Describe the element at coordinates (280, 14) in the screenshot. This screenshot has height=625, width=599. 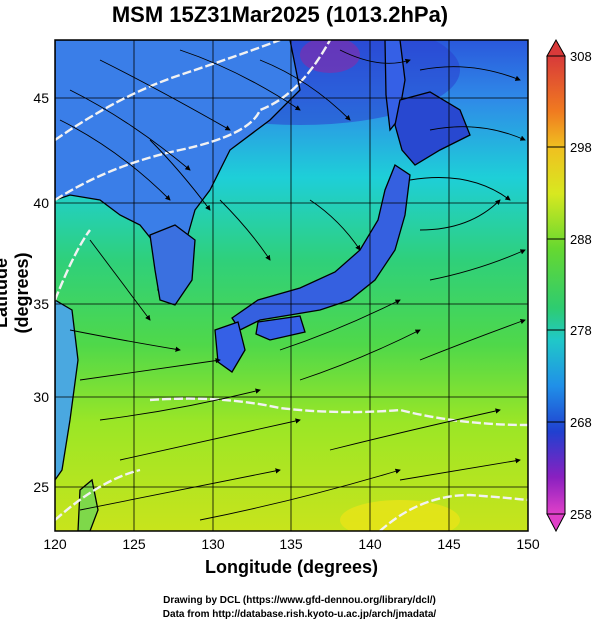
I see `page-title: MSM 15Z31Mar2025 (1013.2hPa)` at that location.